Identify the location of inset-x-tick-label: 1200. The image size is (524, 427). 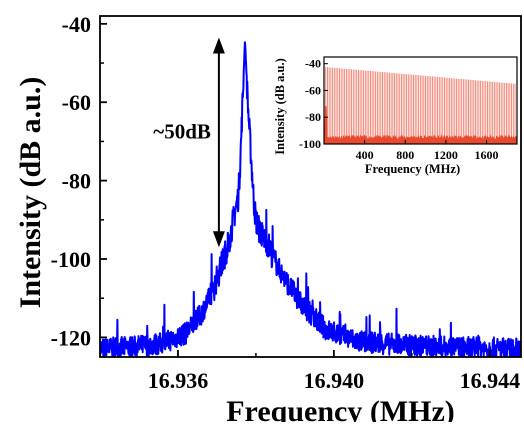
(446, 155).